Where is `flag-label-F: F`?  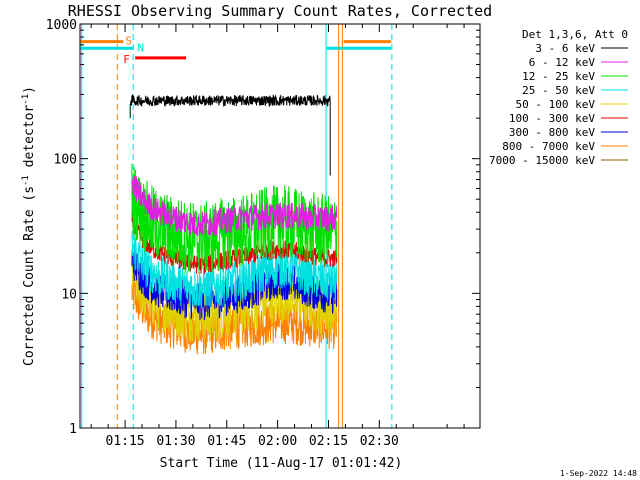 flag-label-F: F is located at coordinates (126, 59).